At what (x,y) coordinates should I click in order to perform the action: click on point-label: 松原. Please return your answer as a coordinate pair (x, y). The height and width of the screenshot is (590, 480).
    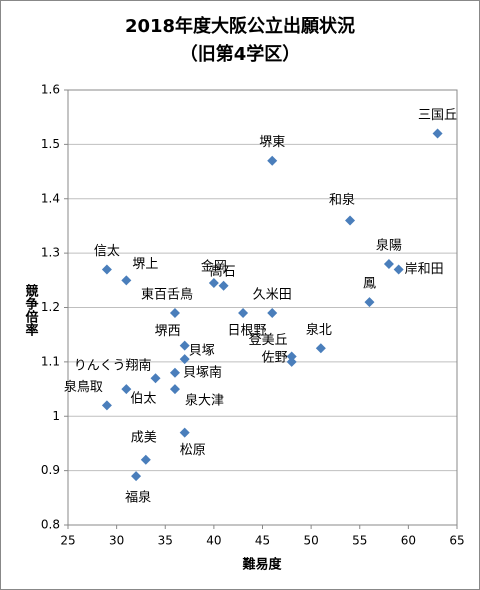
    Looking at the image, I should click on (193, 450).